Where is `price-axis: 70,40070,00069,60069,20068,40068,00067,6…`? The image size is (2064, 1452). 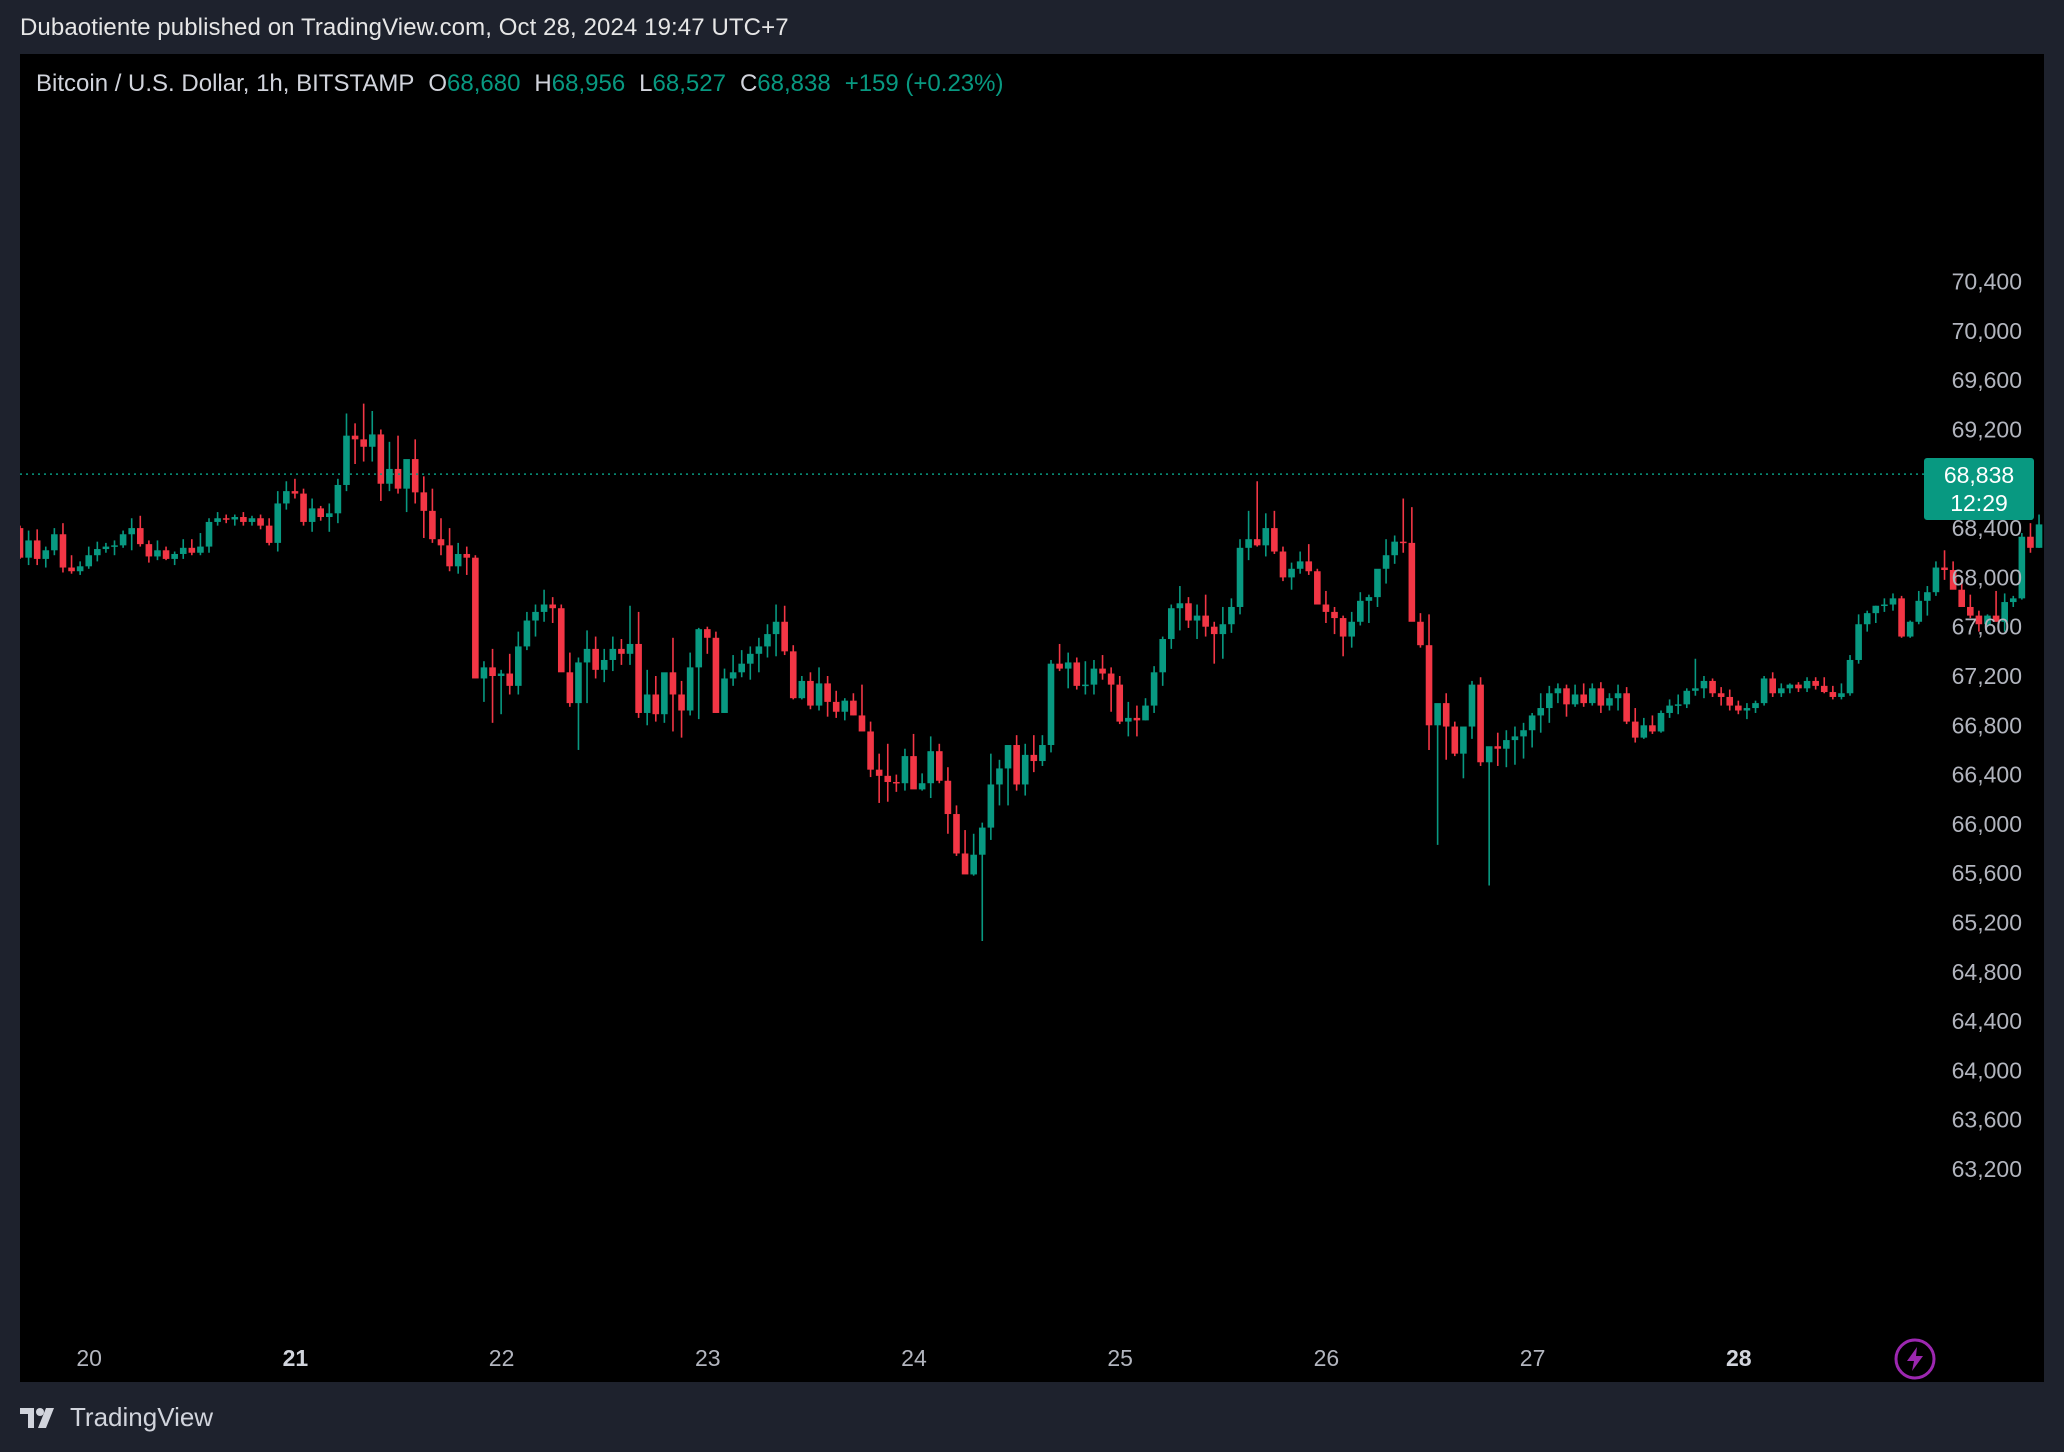 price-axis: 70,40070,00069,60069,20068,40068,00067,6… is located at coordinates (1987, 725).